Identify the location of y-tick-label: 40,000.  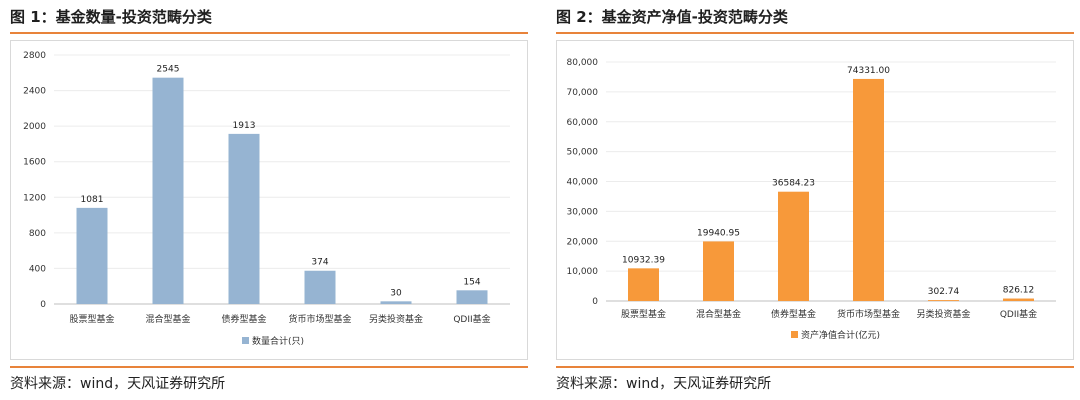
(583, 183).